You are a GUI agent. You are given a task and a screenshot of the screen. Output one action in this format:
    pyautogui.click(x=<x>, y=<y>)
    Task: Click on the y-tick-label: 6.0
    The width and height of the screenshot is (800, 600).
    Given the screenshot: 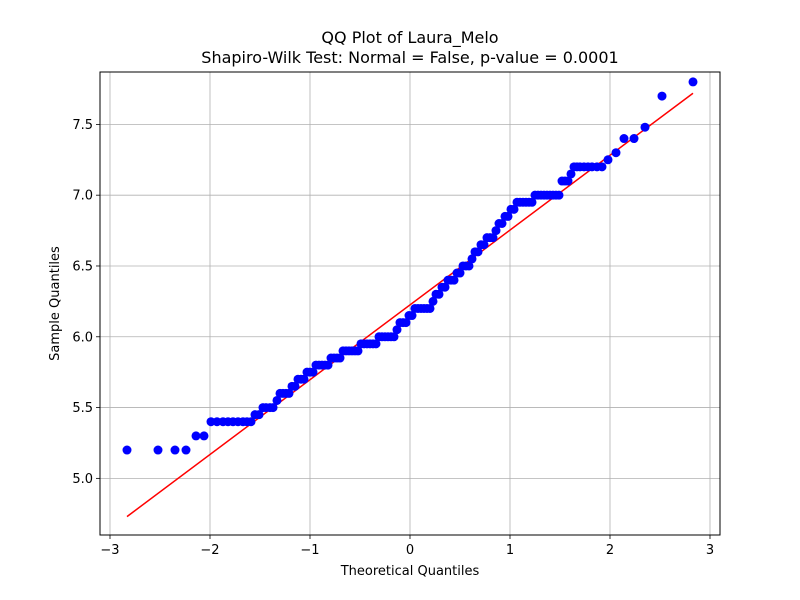 What is the action you would take?
    pyautogui.click(x=82, y=337)
    